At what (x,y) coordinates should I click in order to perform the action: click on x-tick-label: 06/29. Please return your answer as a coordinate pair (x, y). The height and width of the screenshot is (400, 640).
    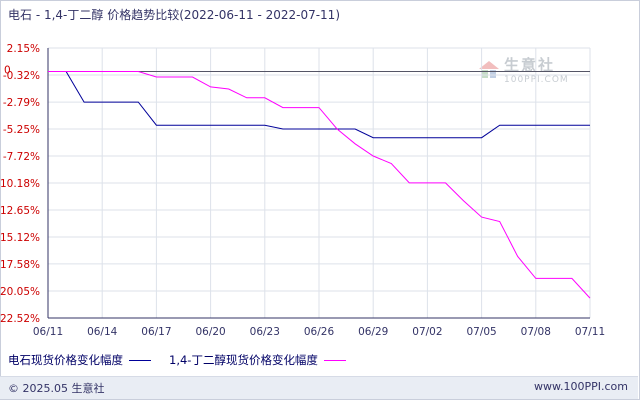
    Looking at the image, I should click on (373, 332).